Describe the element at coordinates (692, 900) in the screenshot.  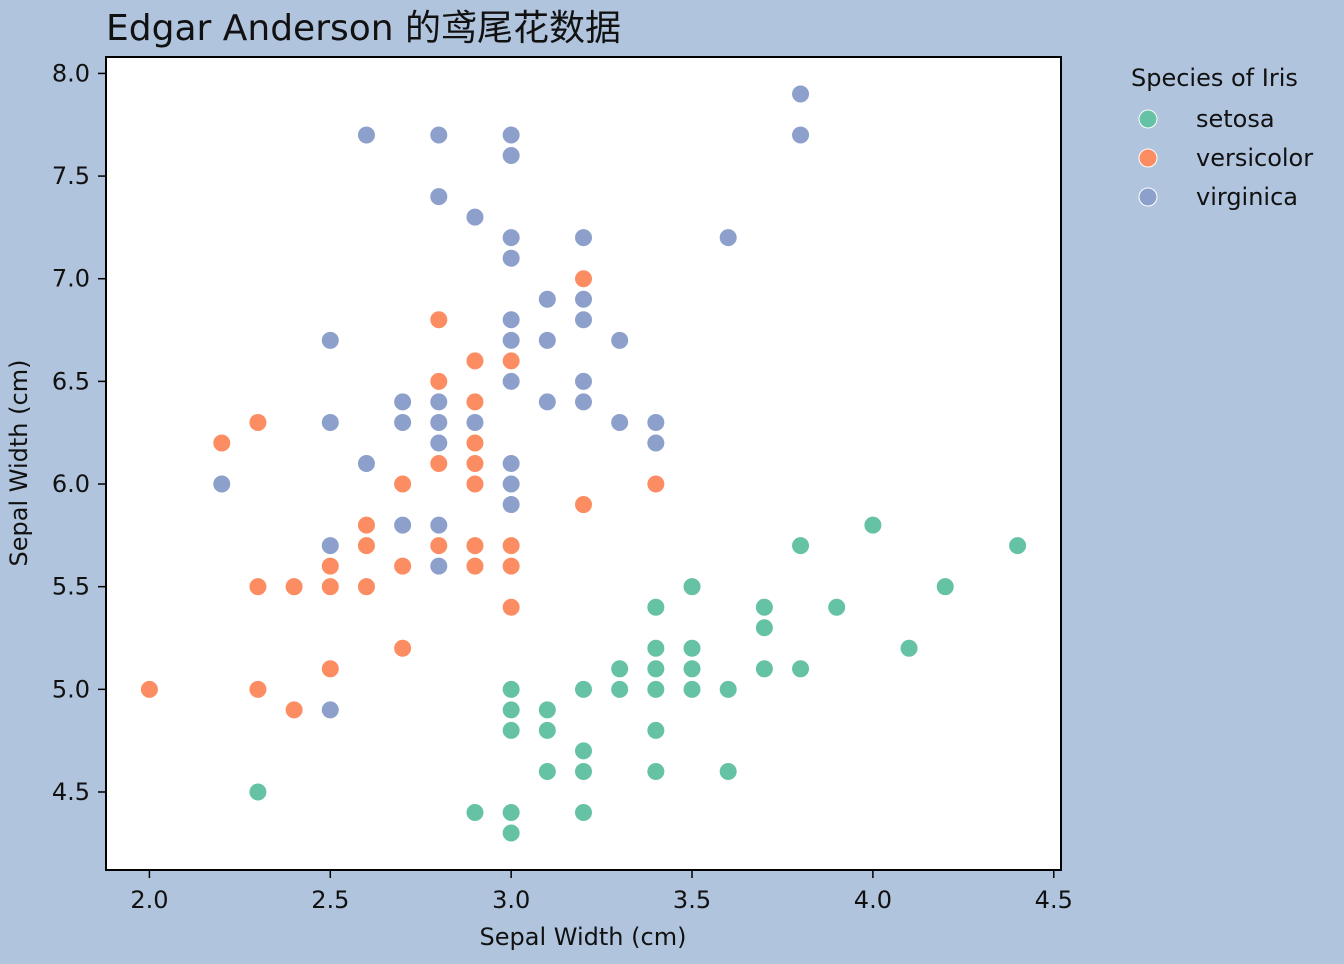
I see `x-tick-label: 3.5` at that location.